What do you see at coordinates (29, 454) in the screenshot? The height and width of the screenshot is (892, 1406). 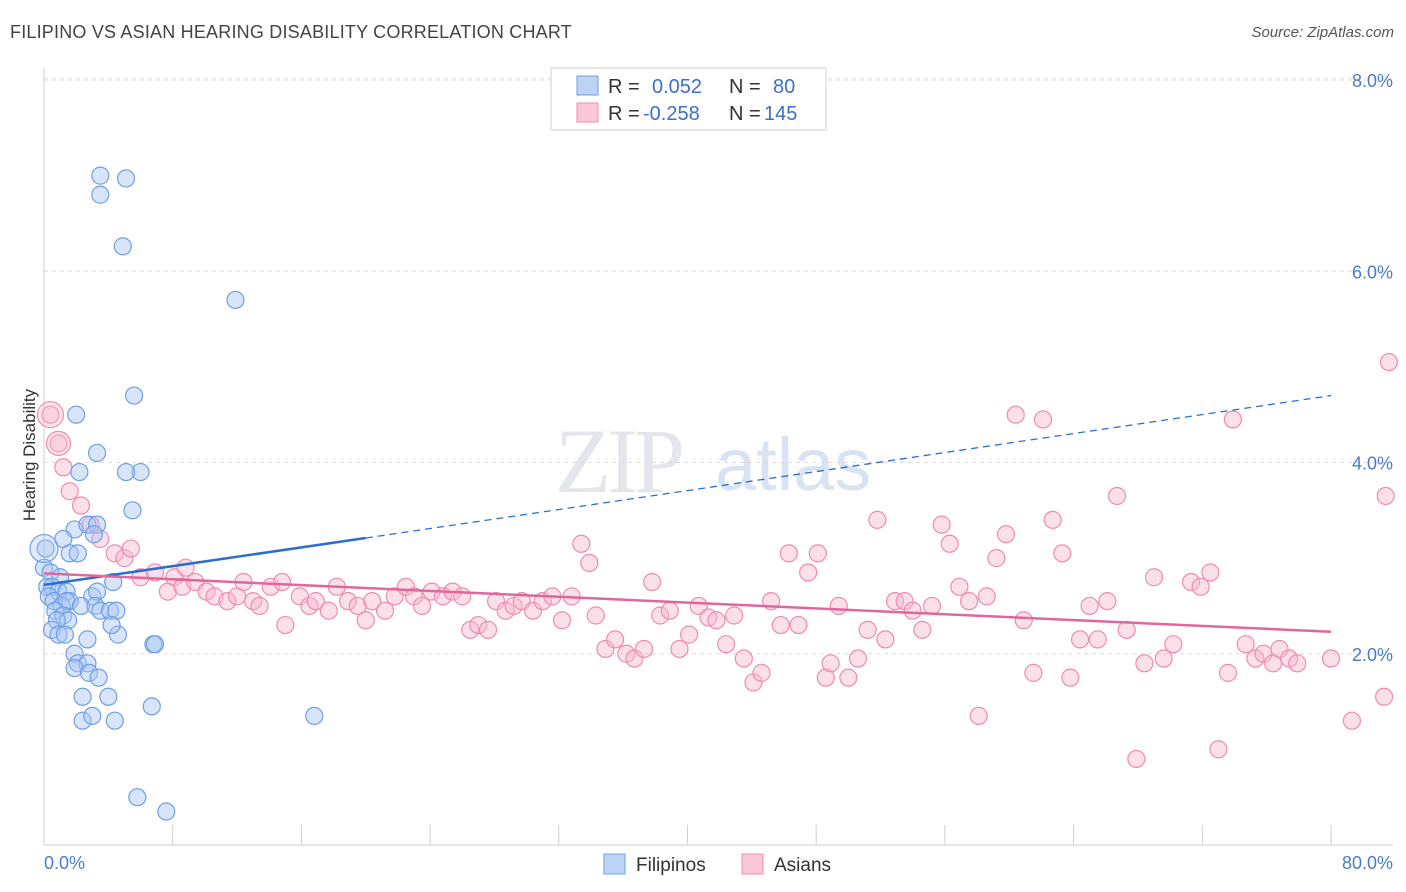 I see `y-axis-label: Hearing Disability` at bounding box center [29, 454].